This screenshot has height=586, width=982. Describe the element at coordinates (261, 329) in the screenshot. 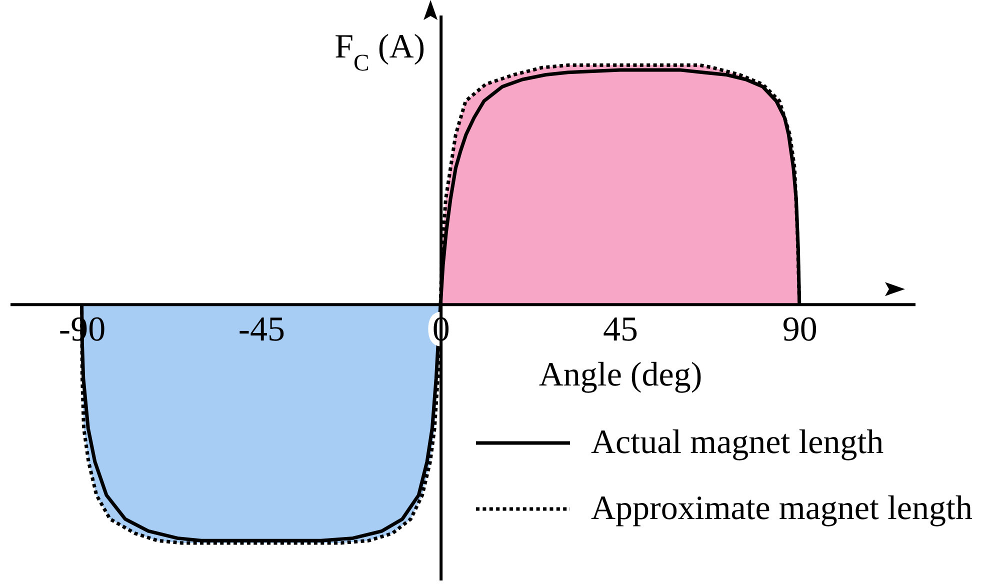

I see `x-tick-label: -45` at that location.